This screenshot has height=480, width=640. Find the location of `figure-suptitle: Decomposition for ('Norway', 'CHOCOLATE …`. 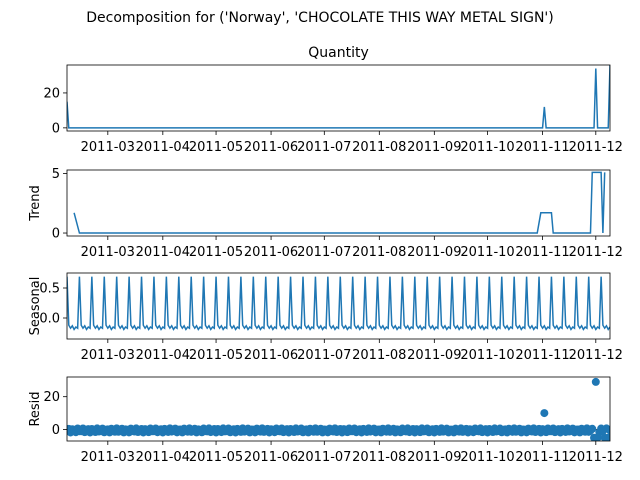

figure-suptitle: Decomposition for ('Norway', 'CHOCOLATE … is located at coordinates (319, 18).